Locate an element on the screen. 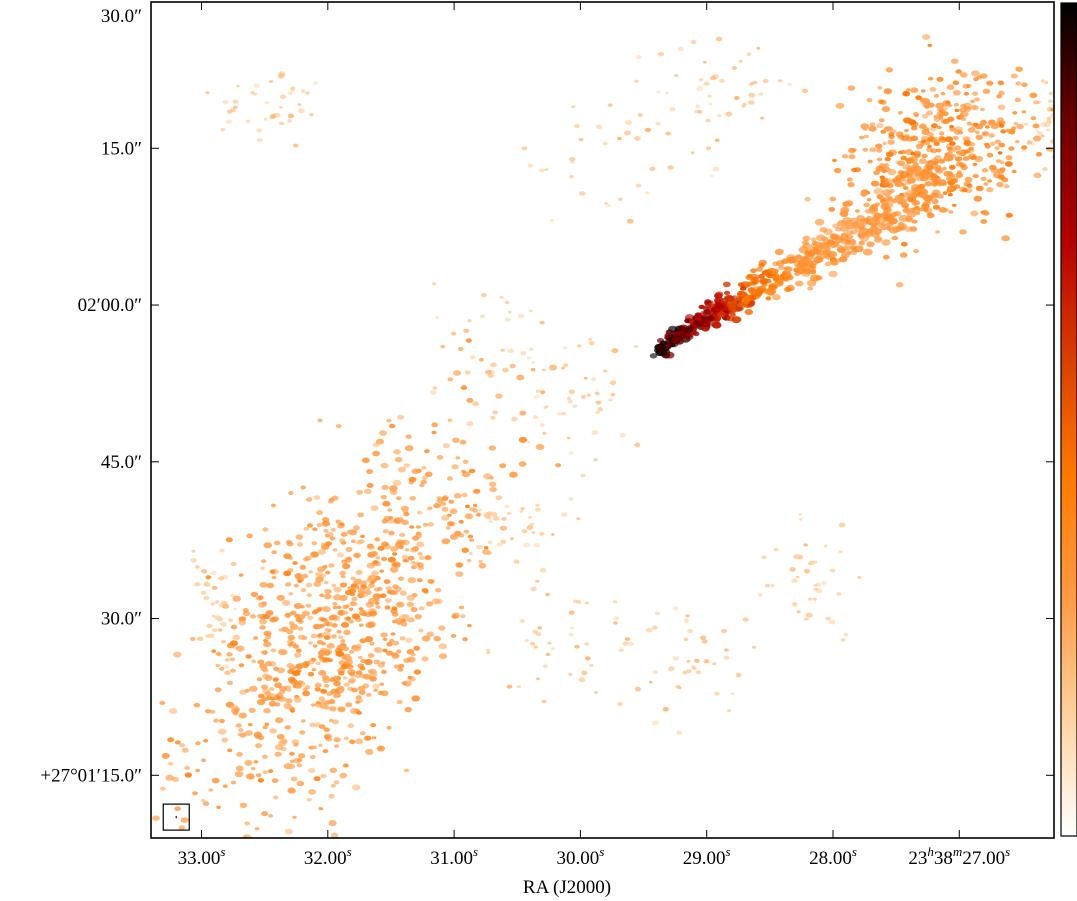  beam-ellipse is located at coordinates (176, 817).